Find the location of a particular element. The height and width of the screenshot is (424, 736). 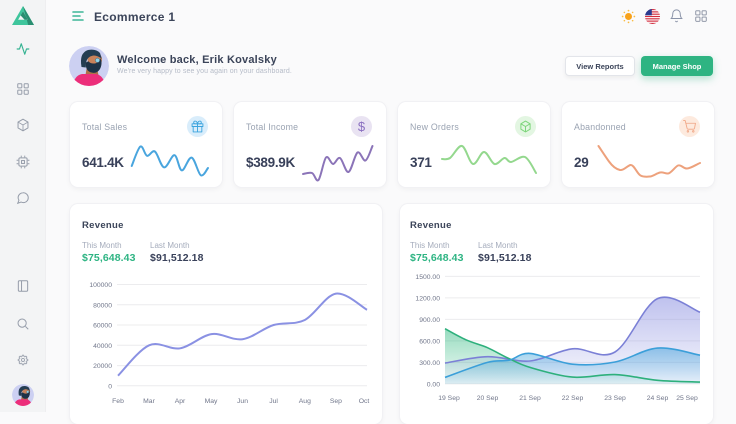

svg-text: 0.00 is located at coordinates (433, 384).